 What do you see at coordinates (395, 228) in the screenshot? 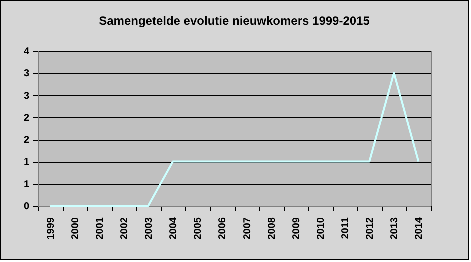
I see `x-tick-label: 2013` at bounding box center [395, 228].